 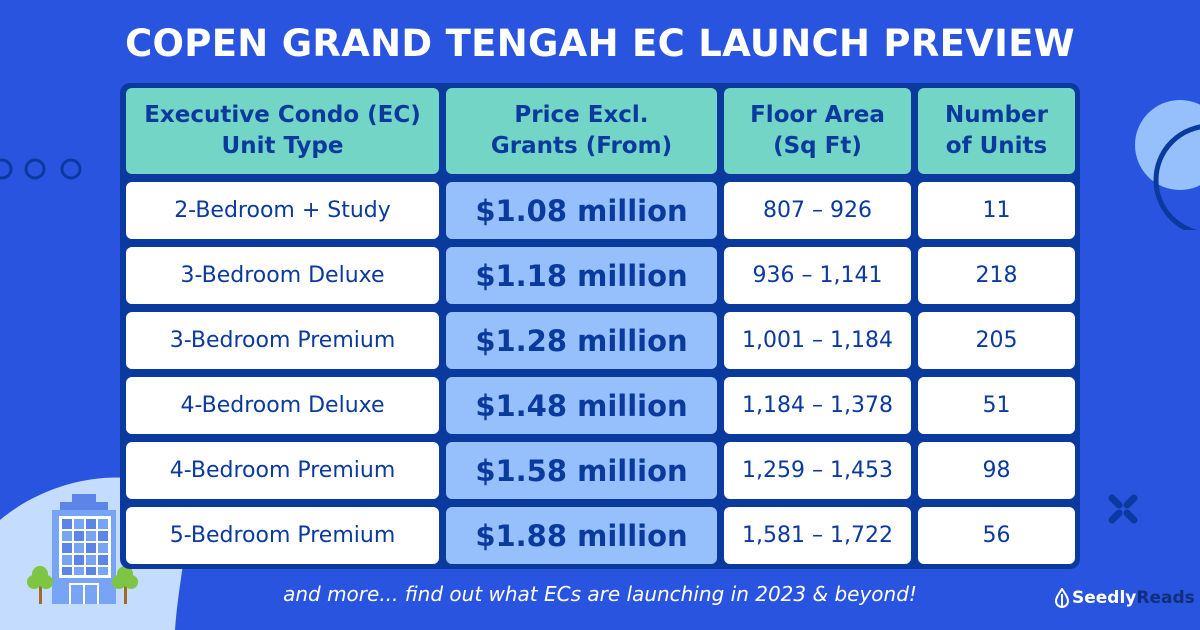 What do you see at coordinates (1062, 598) in the screenshot?
I see `seed-drop-icon` at bounding box center [1062, 598].